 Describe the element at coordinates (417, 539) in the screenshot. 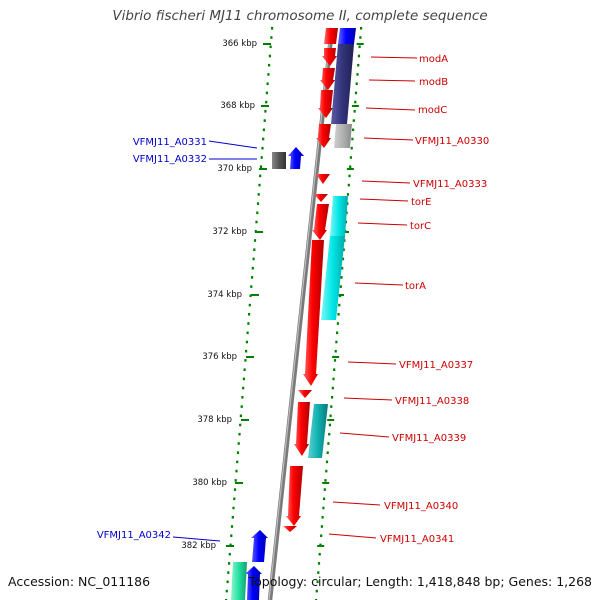

I see `gene-label-A0341: VFMJ11_A0341` at that location.